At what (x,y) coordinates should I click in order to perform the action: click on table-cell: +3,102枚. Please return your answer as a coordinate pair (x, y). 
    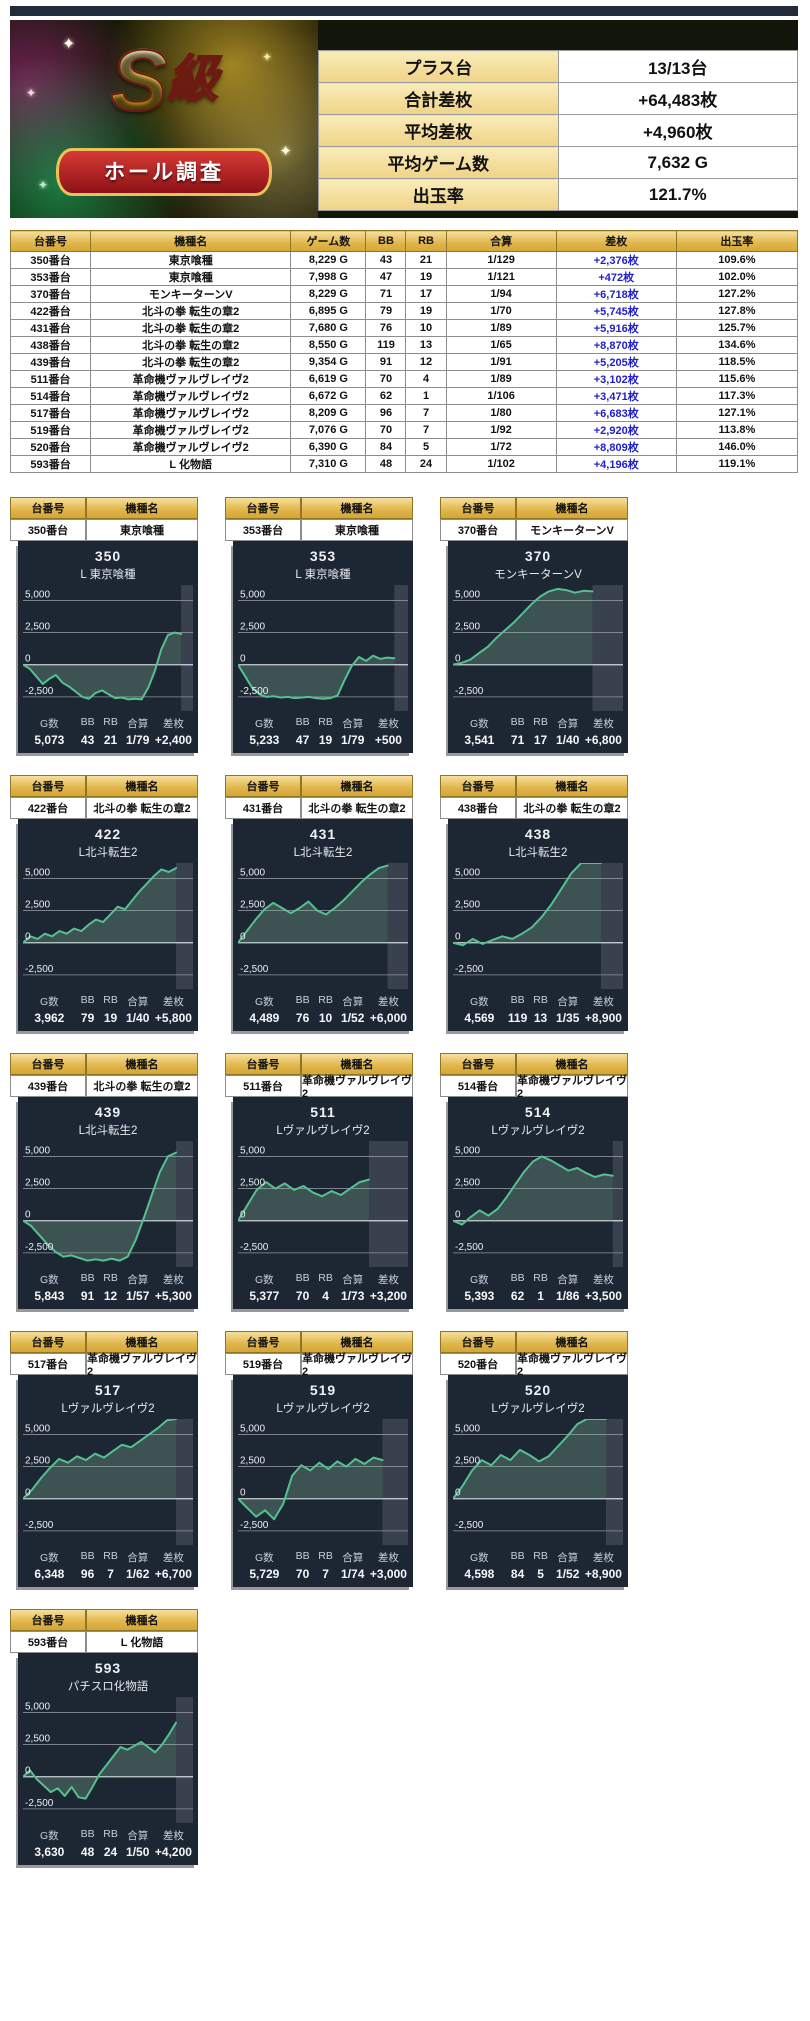
    Looking at the image, I should click on (616, 379).